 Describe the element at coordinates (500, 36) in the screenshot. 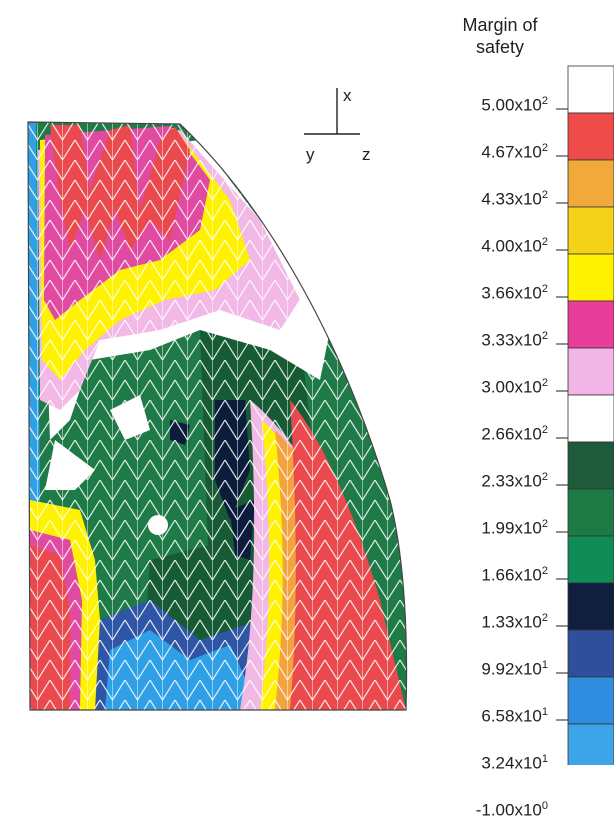

I see `legend-title: Margin of safety` at that location.